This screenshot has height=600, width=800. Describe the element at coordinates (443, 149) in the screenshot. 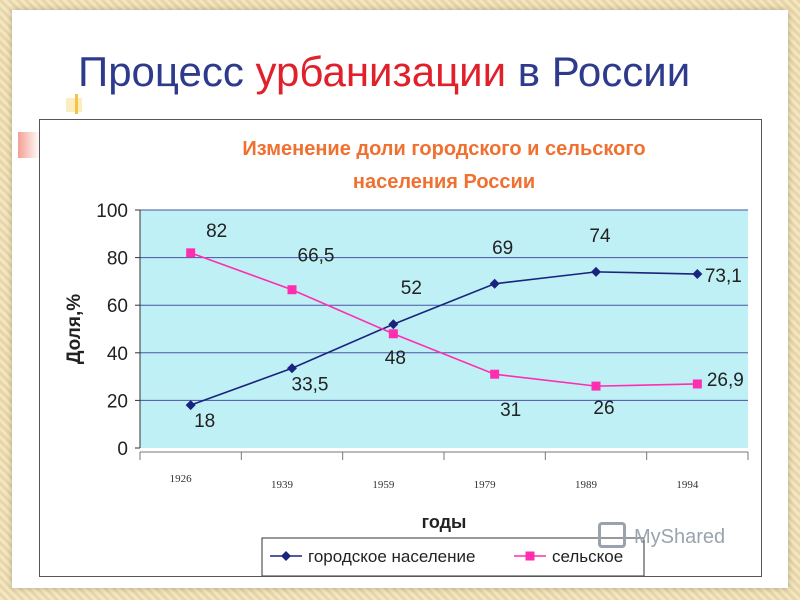

I see `chart-title-line: Изменение доли городского и сельского` at that location.